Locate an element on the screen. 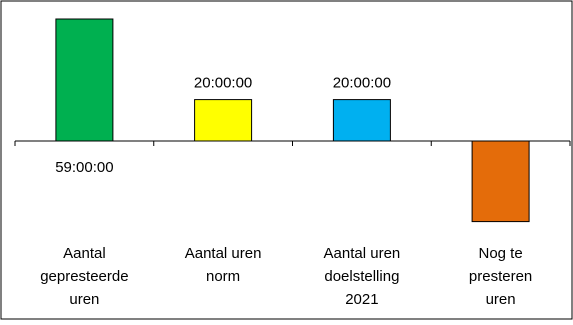 The height and width of the screenshot is (325, 573). data-label-3: 20:00:00 is located at coordinates (362, 83).